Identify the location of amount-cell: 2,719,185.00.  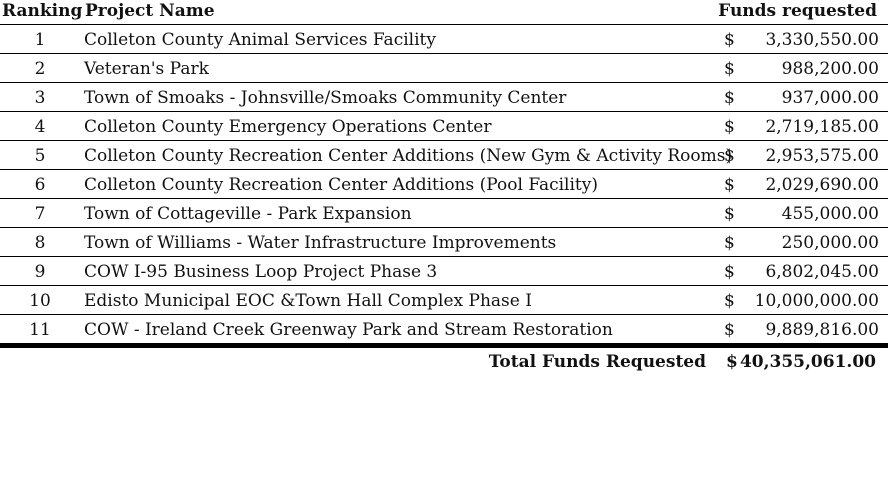
(822, 127).